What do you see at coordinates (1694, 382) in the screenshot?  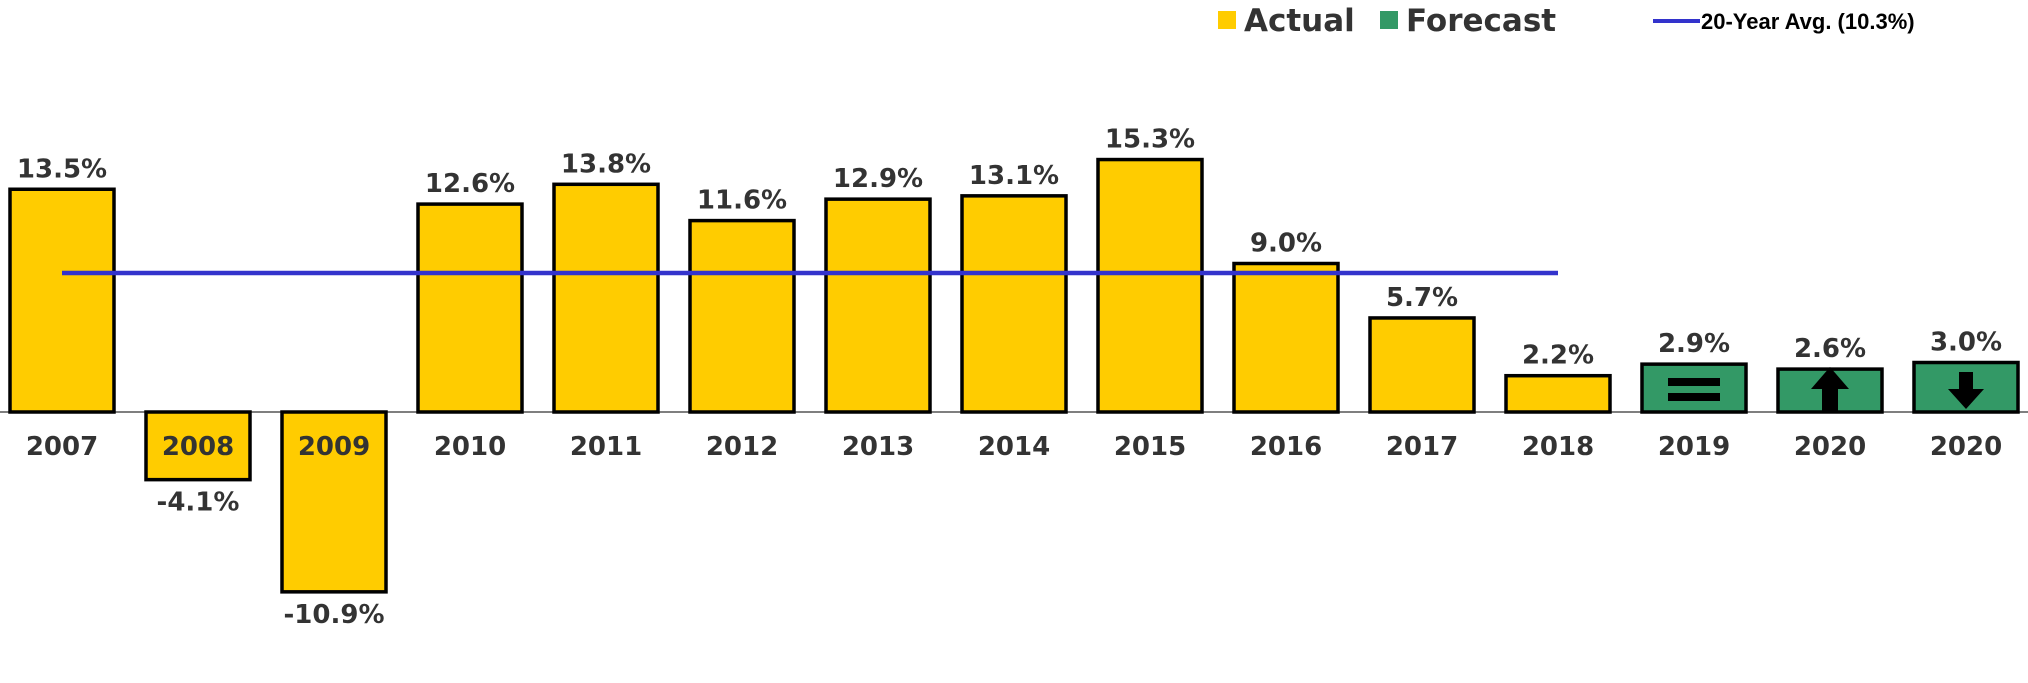 I see `equals-icon-top-bar` at bounding box center [1694, 382].